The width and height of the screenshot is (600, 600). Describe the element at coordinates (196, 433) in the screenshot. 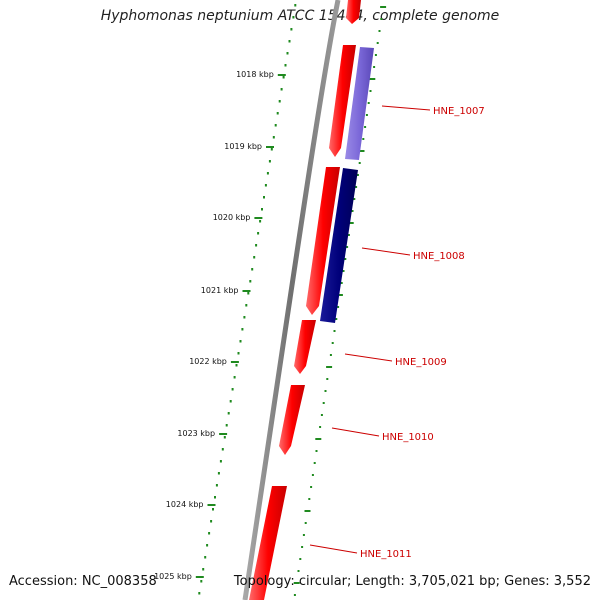

I see `scale-tick-label: 1023 kbp` at that location.